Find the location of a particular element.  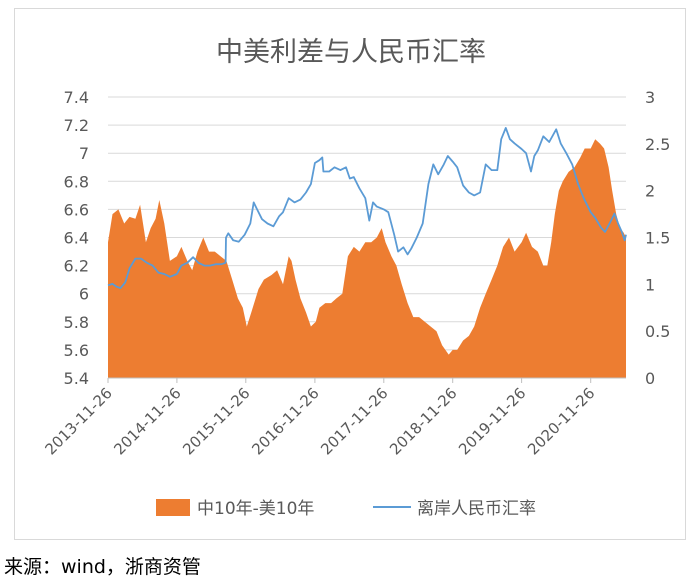

y-left-tick-label: 5.4 is located at coordinates (76, 378).